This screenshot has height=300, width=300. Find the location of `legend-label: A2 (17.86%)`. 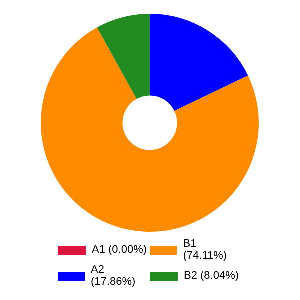

legend-label: A2 (17.86%) is located at coordinates (114, 276).